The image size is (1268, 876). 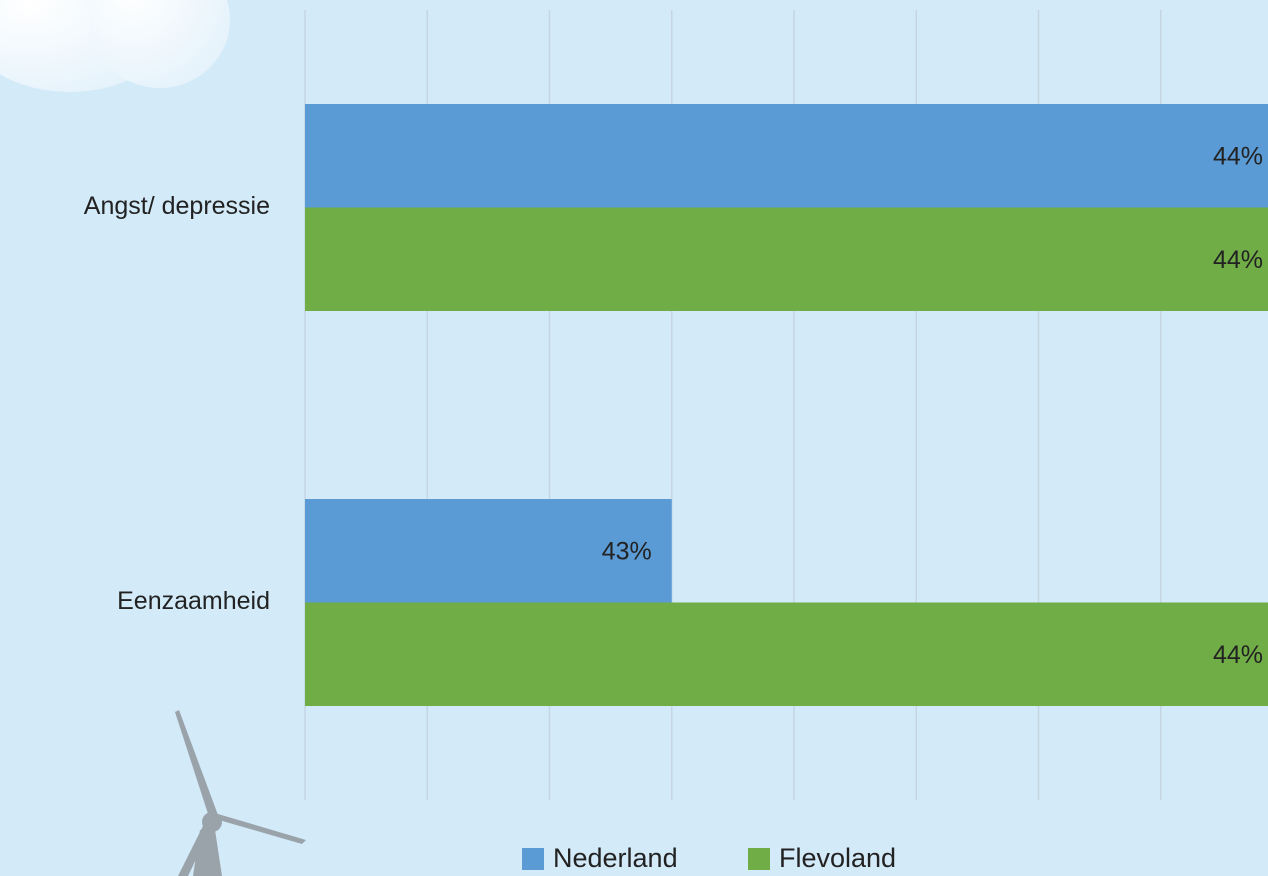 What do you see at coordinates (177, 206) in the screenshot?
I see `category-label: Angst/ depressie` at bounding box center [177, 206].